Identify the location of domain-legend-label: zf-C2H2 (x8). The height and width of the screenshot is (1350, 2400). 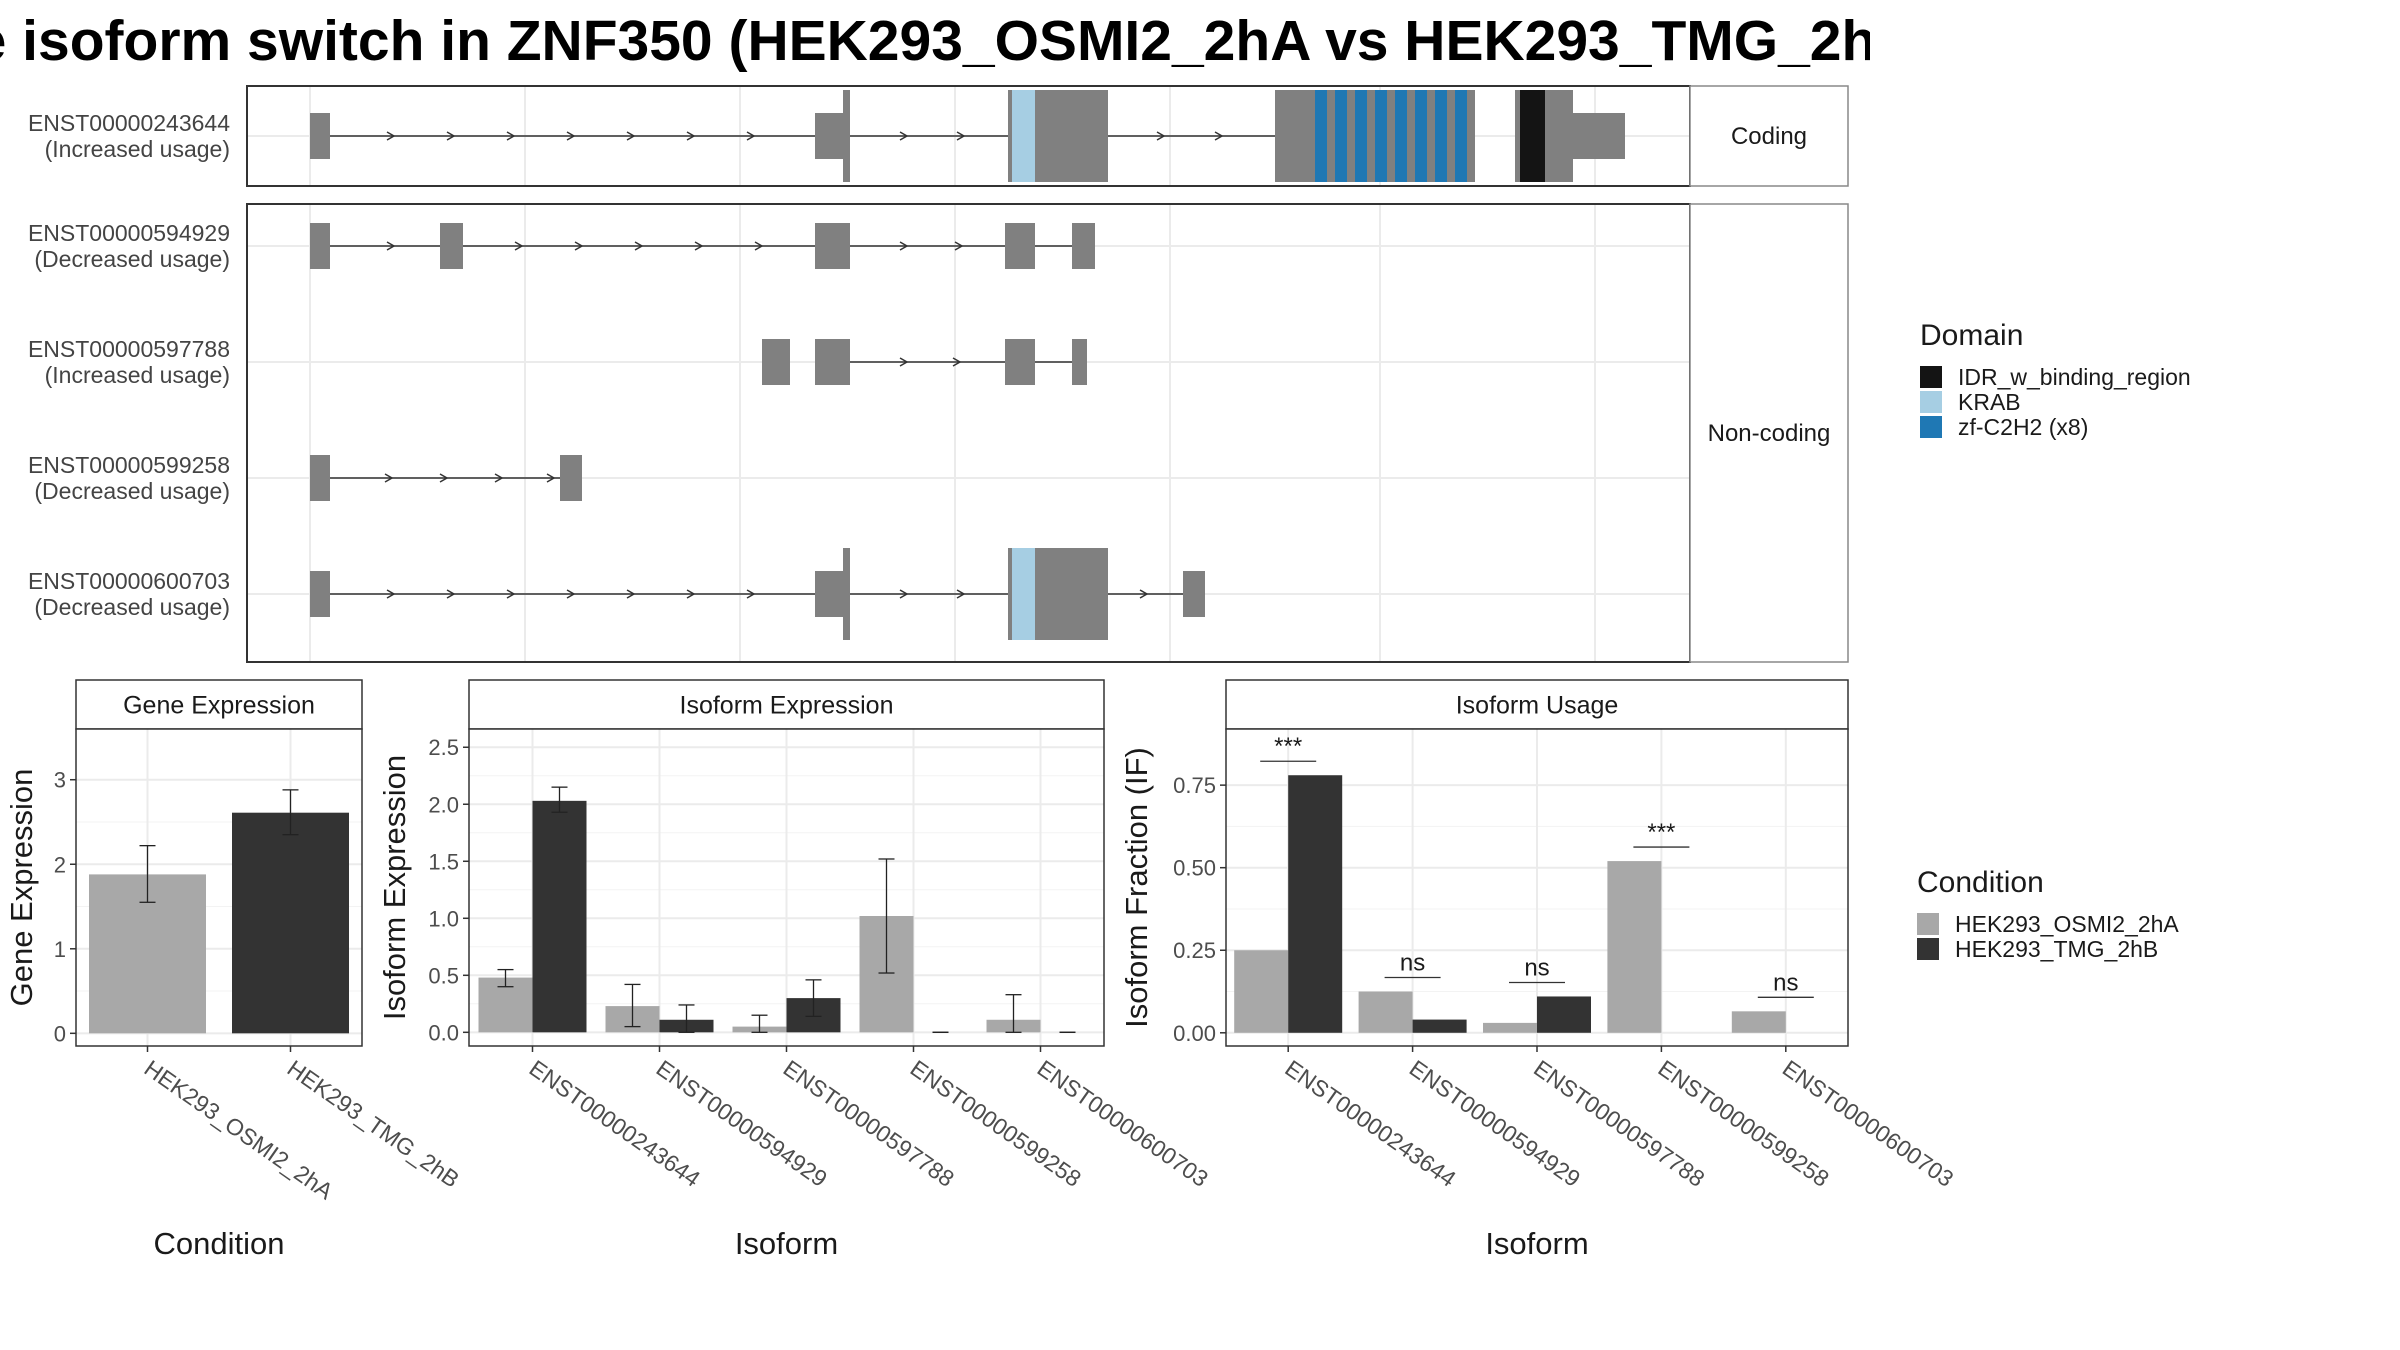
(2023, 427).